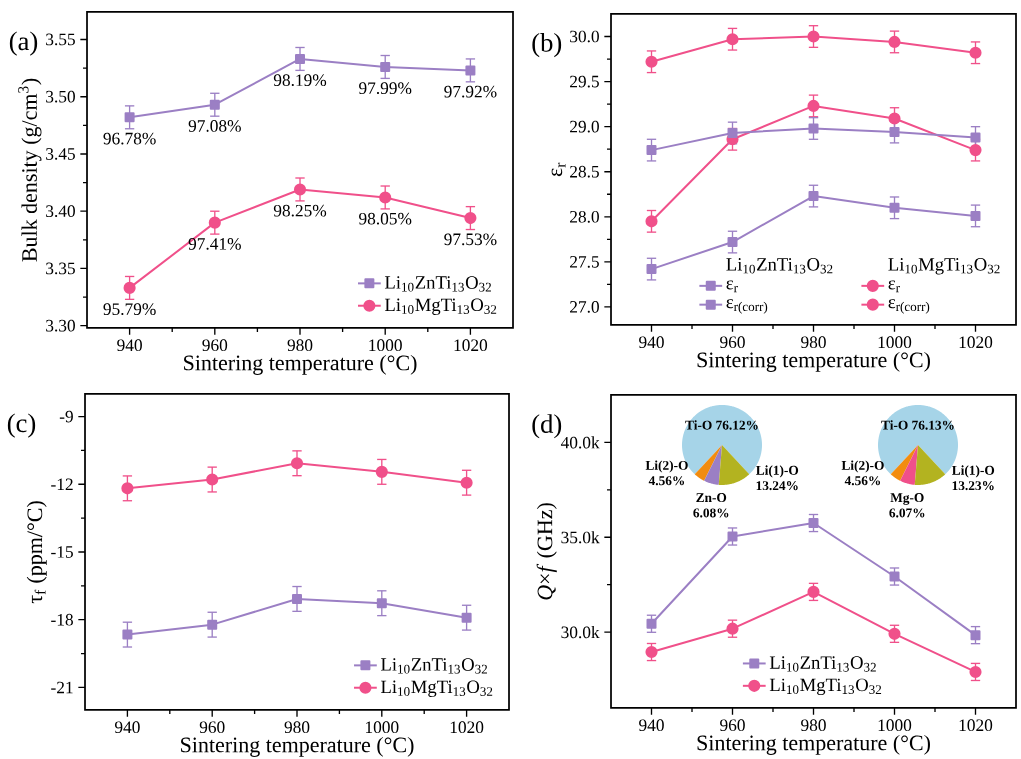 The width and height of the screenshot is (1021, 759). Describe the element at coordinates (584, 216) in the screenshot. I see `y-tick-label: 28.0` at that location.